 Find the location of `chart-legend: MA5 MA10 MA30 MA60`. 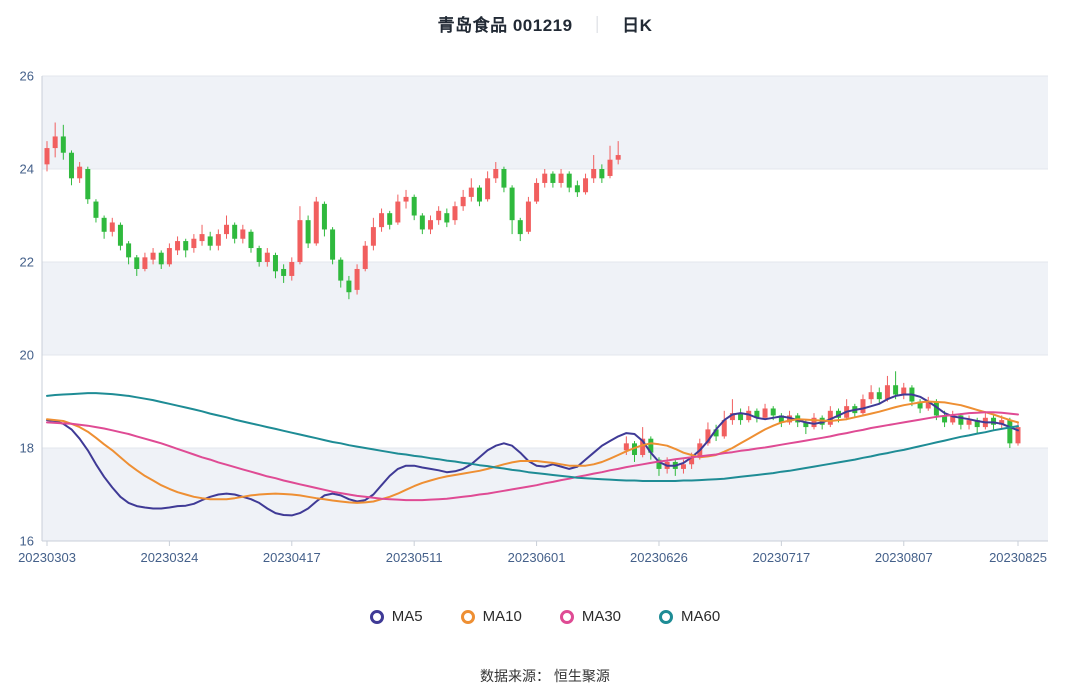

chart-legend: MA5 MA10 MA30 MA60 is located at coordinates (545, 616).